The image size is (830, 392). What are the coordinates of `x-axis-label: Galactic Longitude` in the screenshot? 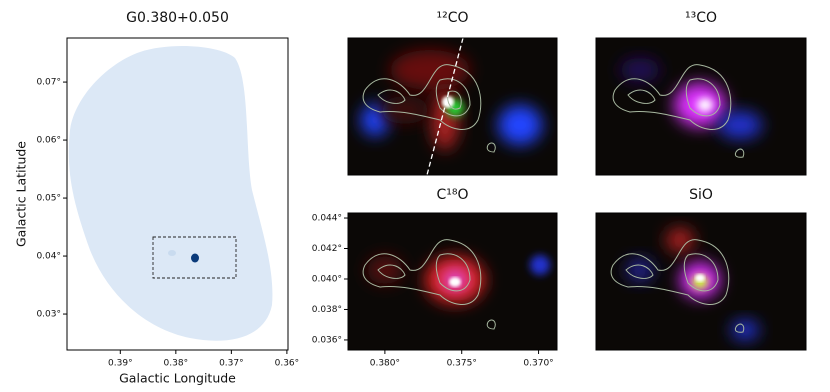 It's located at (177, 378).